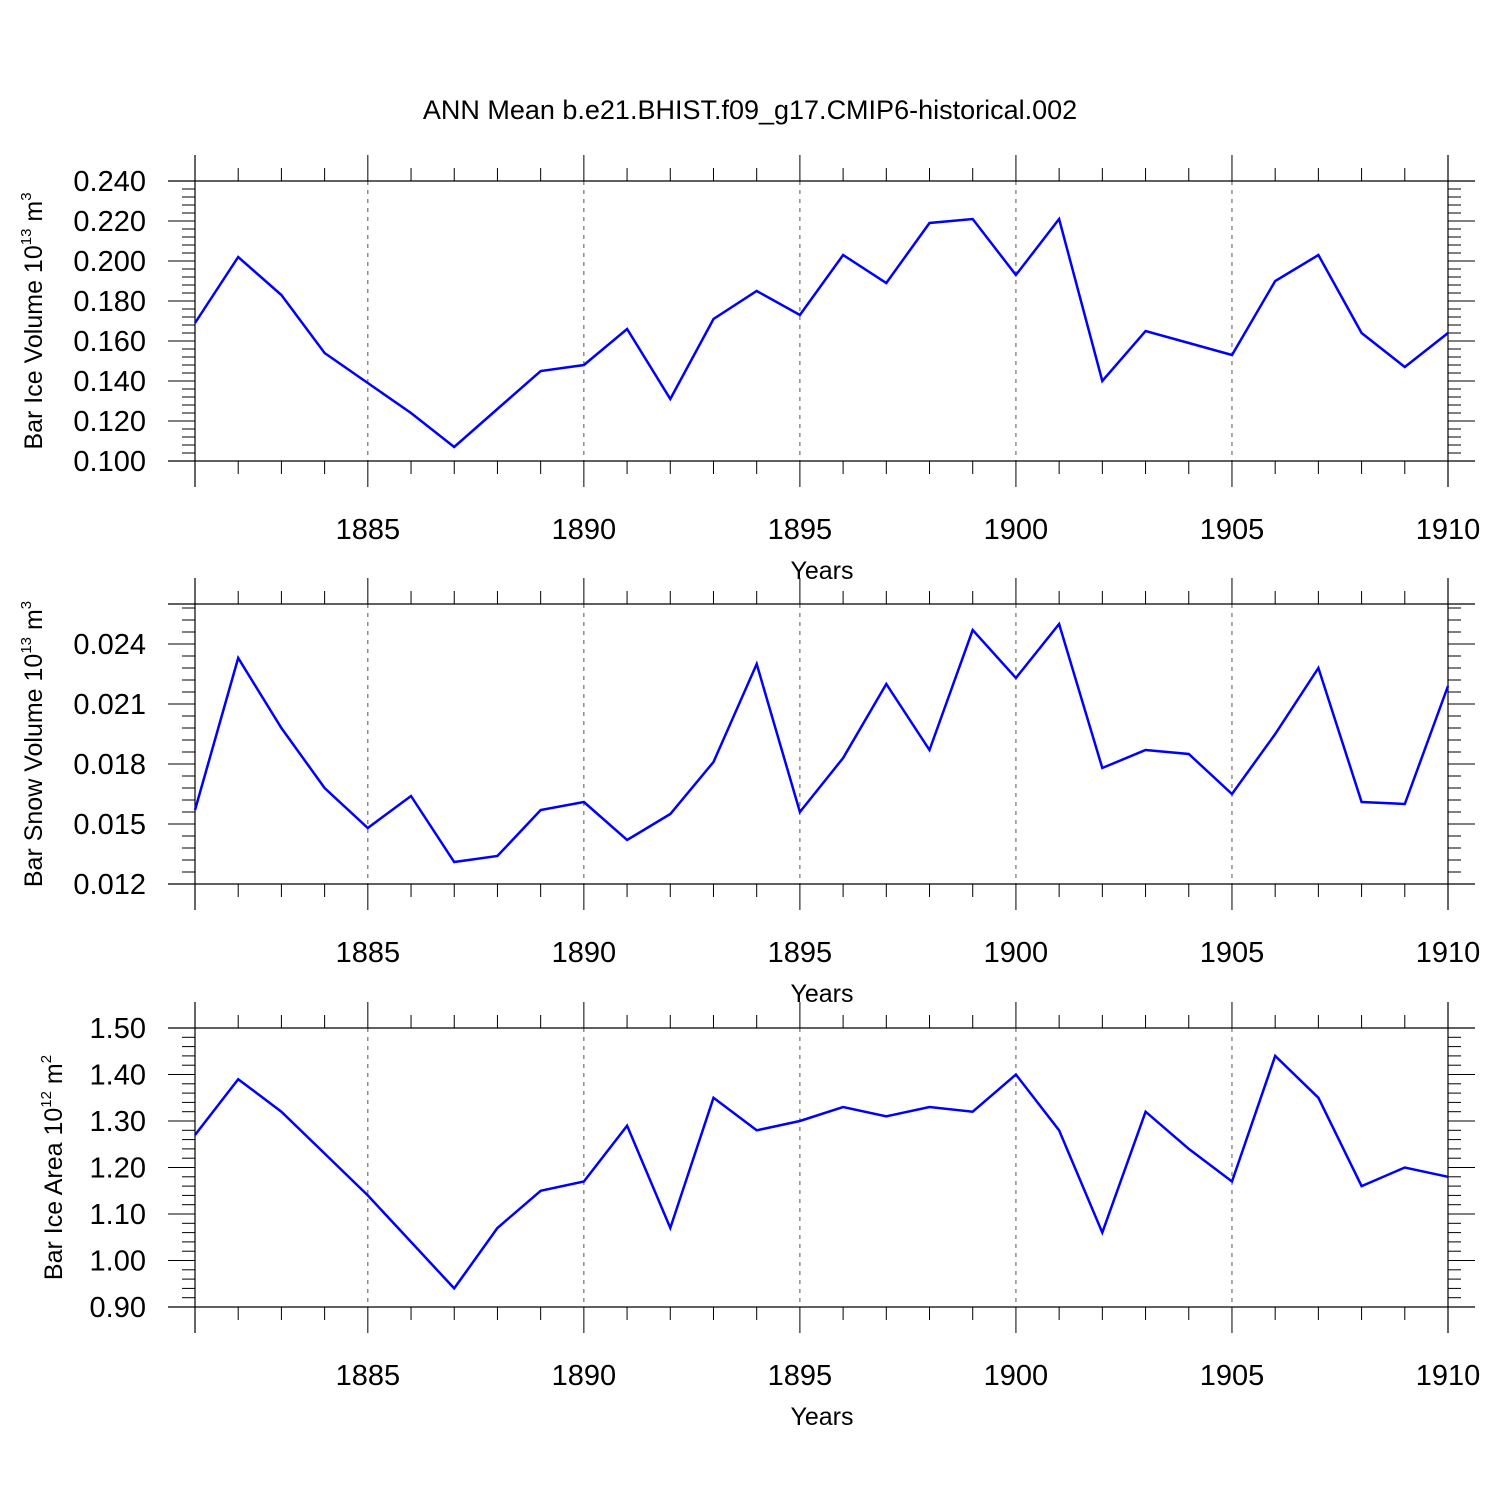 Image resolution: width=1500 pixels, height=1500 pixels. What do you see at coordinates (34, 770) in the screenshot?
I see `y-axis-label-part: Bar Snow Volume 10` at bounding box center [34, 770].